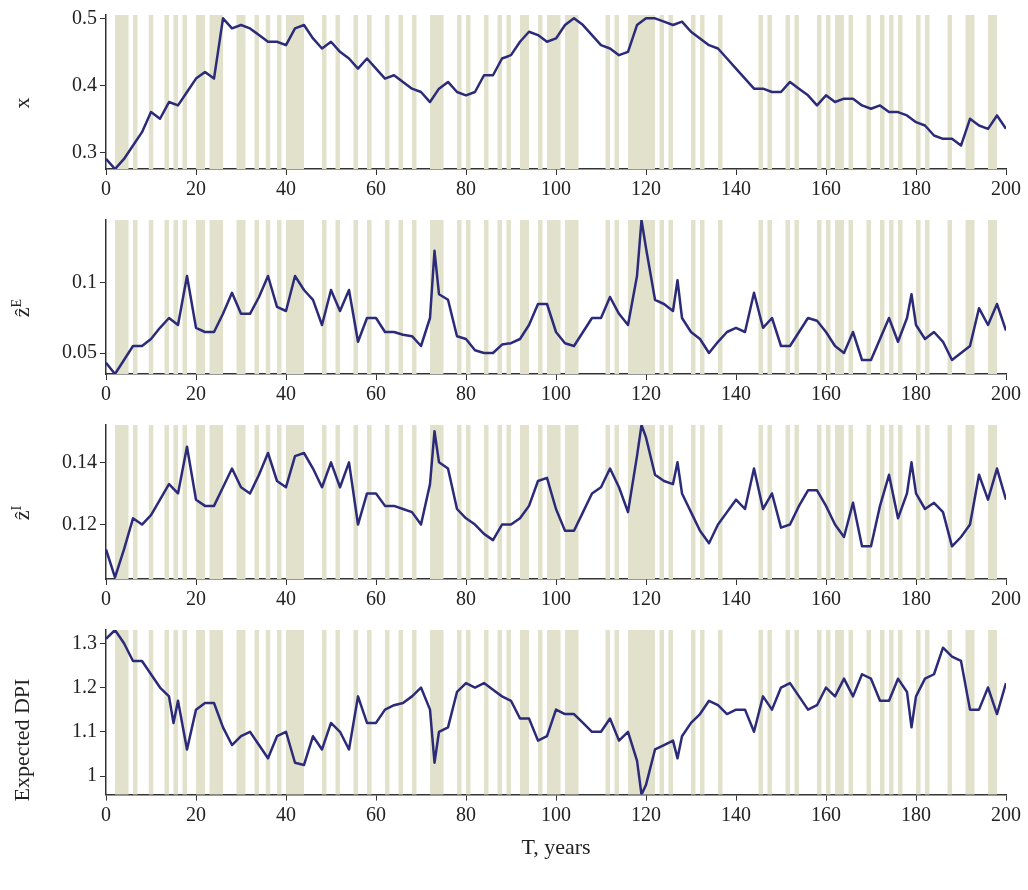 The width and height of the screenshot is (1028, 890). I want to click on y-tick-label: 1.3, so click(84, 641).